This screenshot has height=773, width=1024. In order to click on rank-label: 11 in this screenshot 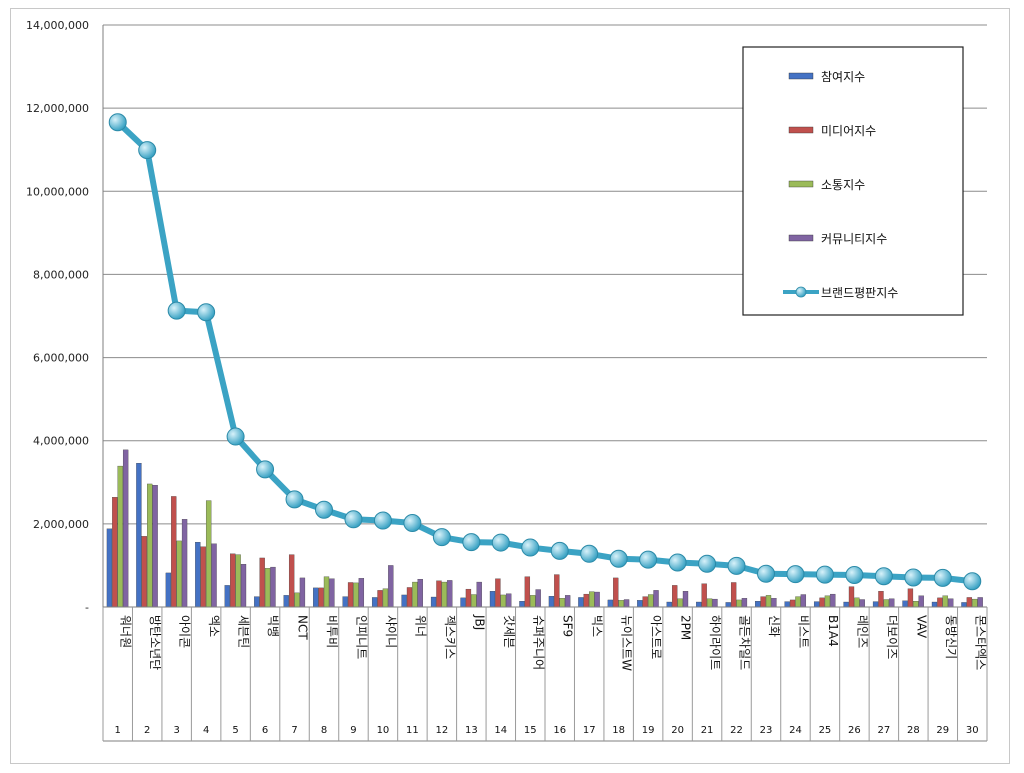, I will do `click(412, 730)`.